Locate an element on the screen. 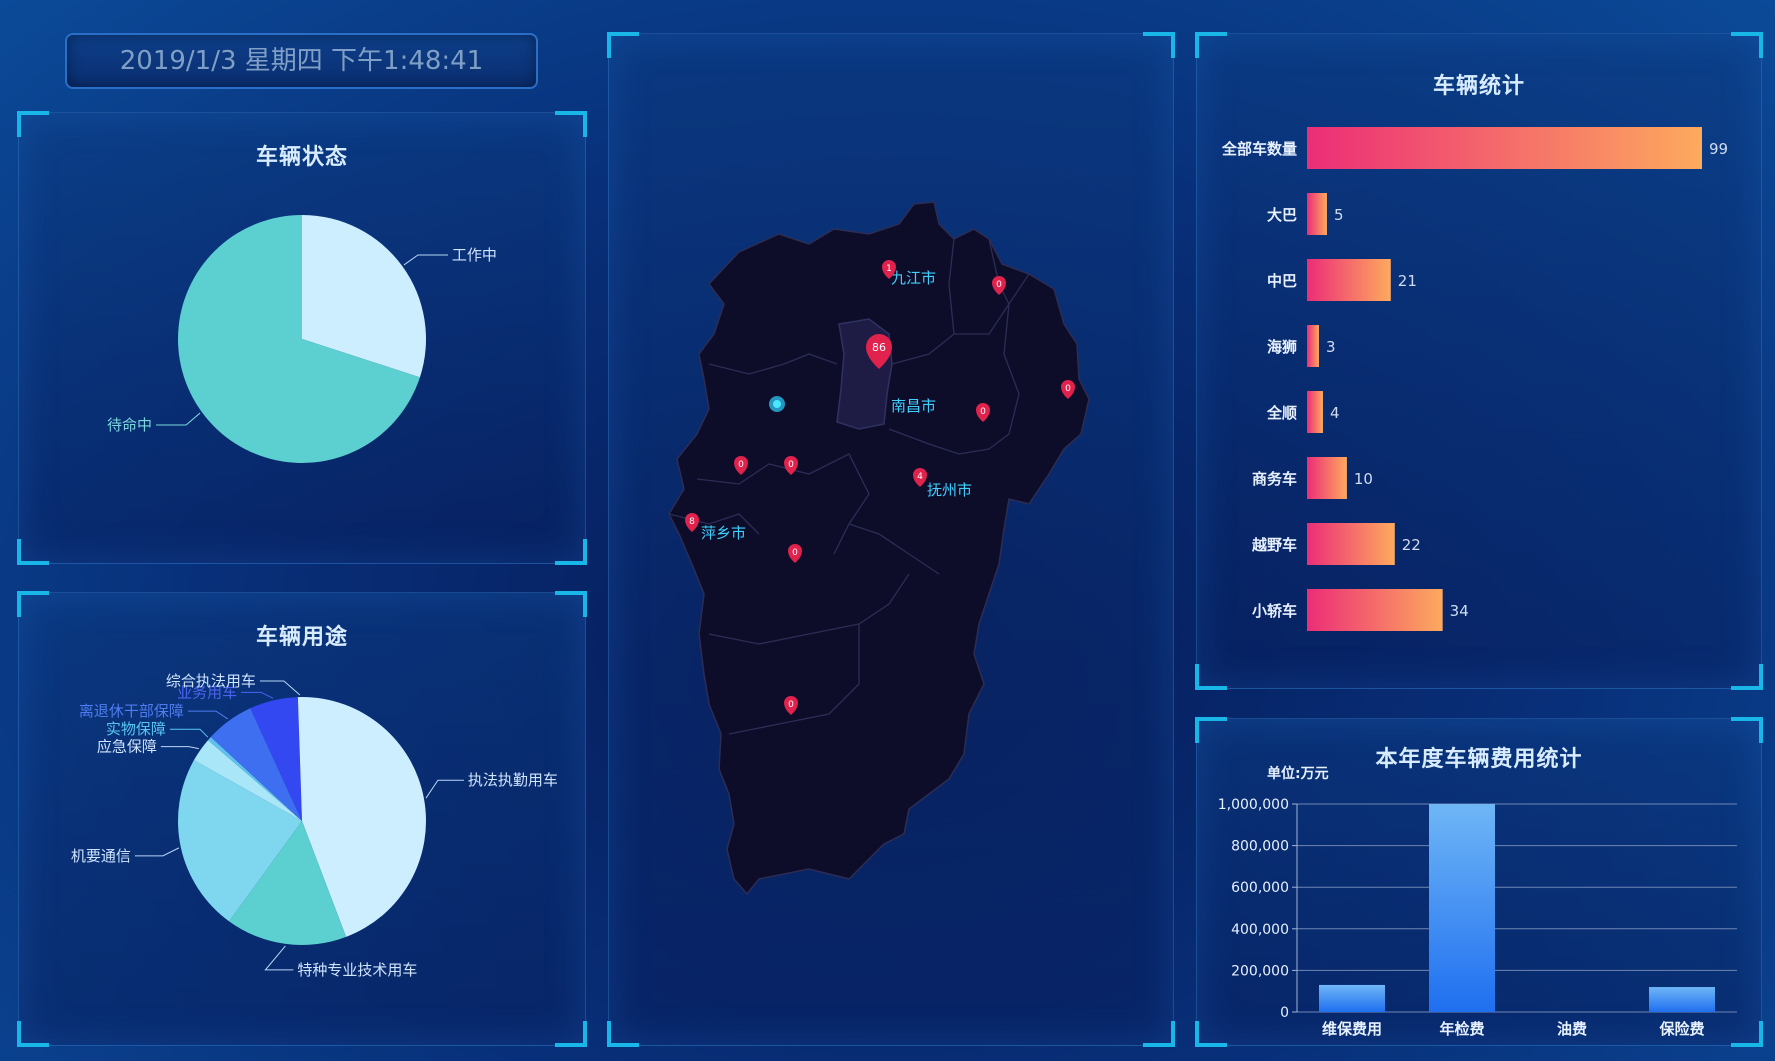  usage-pie-label: 应急保障 is located at coordinates (127, 747).